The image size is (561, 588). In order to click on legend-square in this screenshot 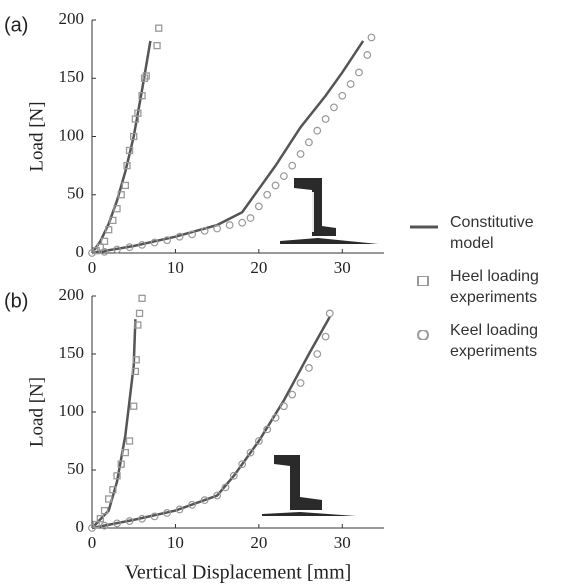, I will do `click(423, 281)`.